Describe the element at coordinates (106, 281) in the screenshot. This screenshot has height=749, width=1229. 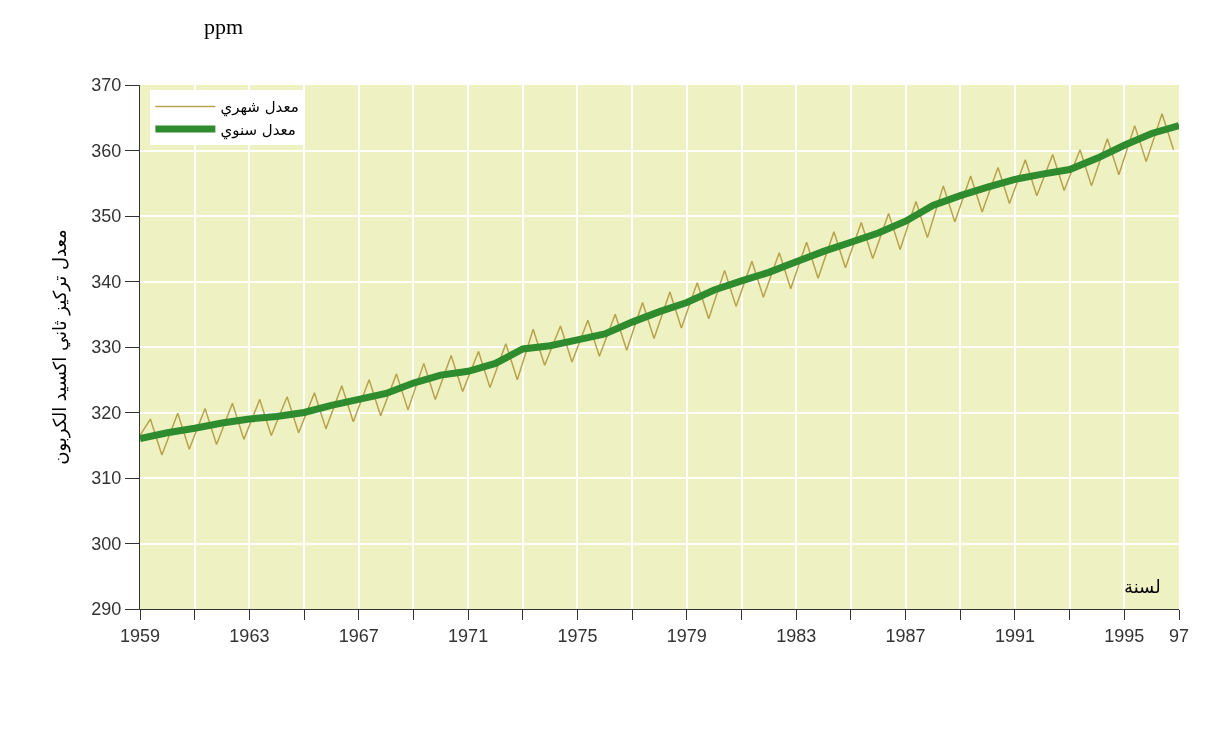
I see `y-tick-label: 340` at that location.